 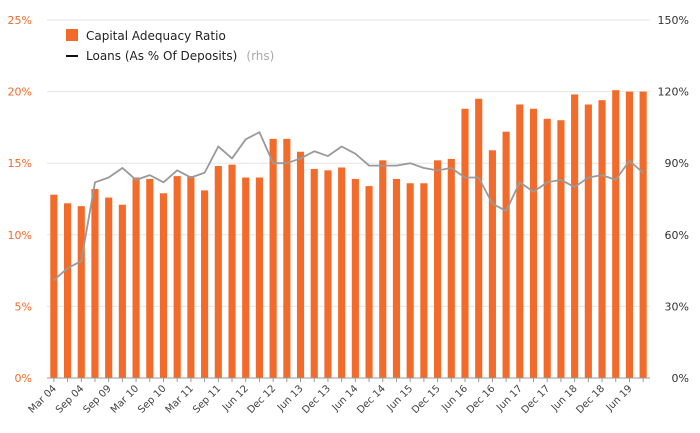 I want to click on x-tick-label: Dec 13, so click(x=316, y=399).